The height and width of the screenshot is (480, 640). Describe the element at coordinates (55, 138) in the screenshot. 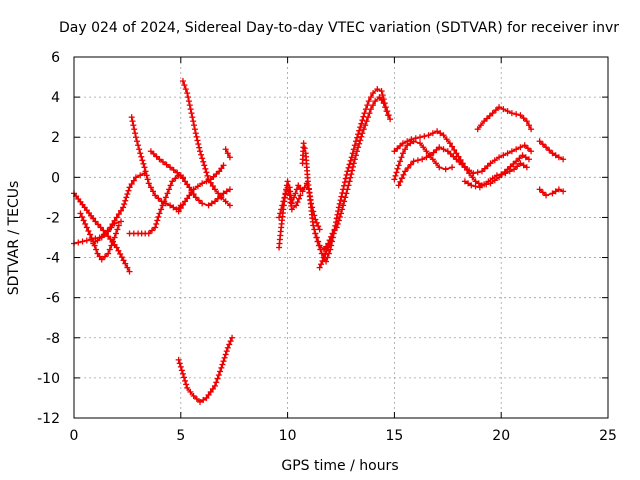

I see `y-tick-label: 2` at that location.